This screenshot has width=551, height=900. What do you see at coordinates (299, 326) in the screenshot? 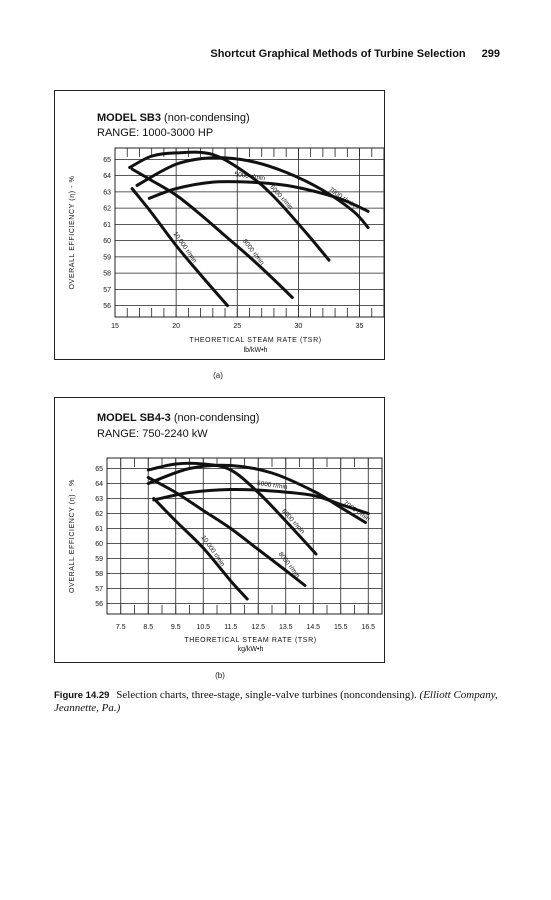
I see `x-tick-label-a: 30` at bounding box center [299, 326].